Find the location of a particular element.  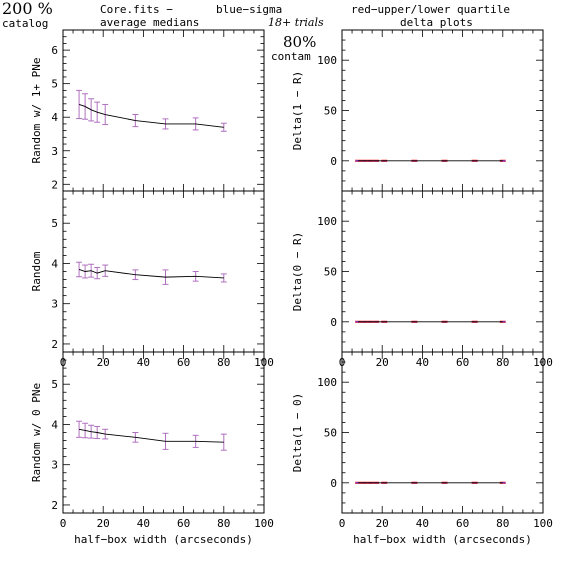

delta-plots-title: delta plots is located at coordinates (436, 22).